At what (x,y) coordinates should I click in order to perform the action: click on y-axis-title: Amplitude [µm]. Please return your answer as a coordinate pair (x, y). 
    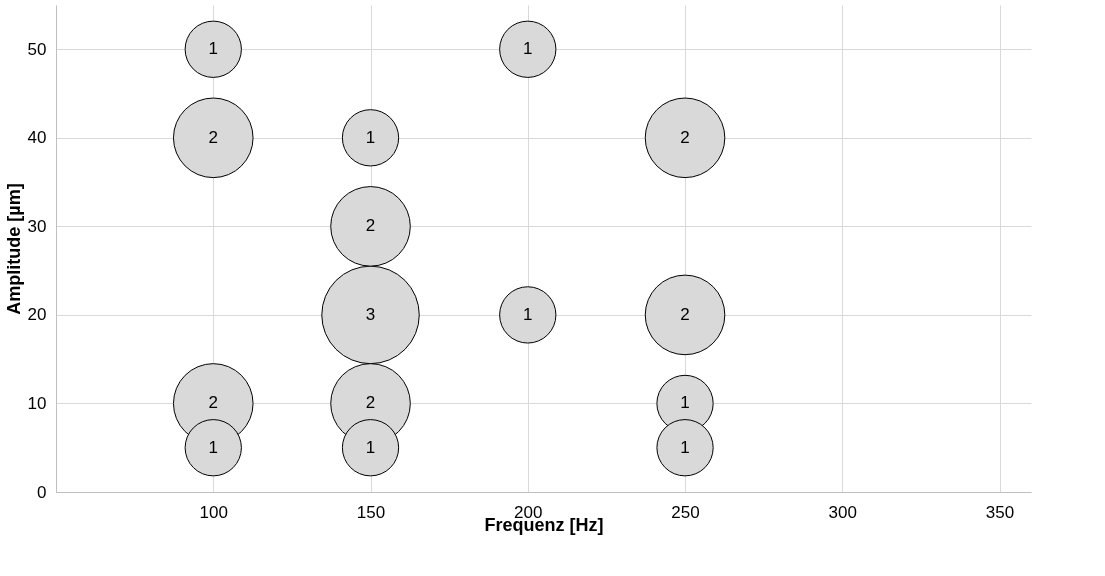
    Looking at the image, I should click on (13, 249).